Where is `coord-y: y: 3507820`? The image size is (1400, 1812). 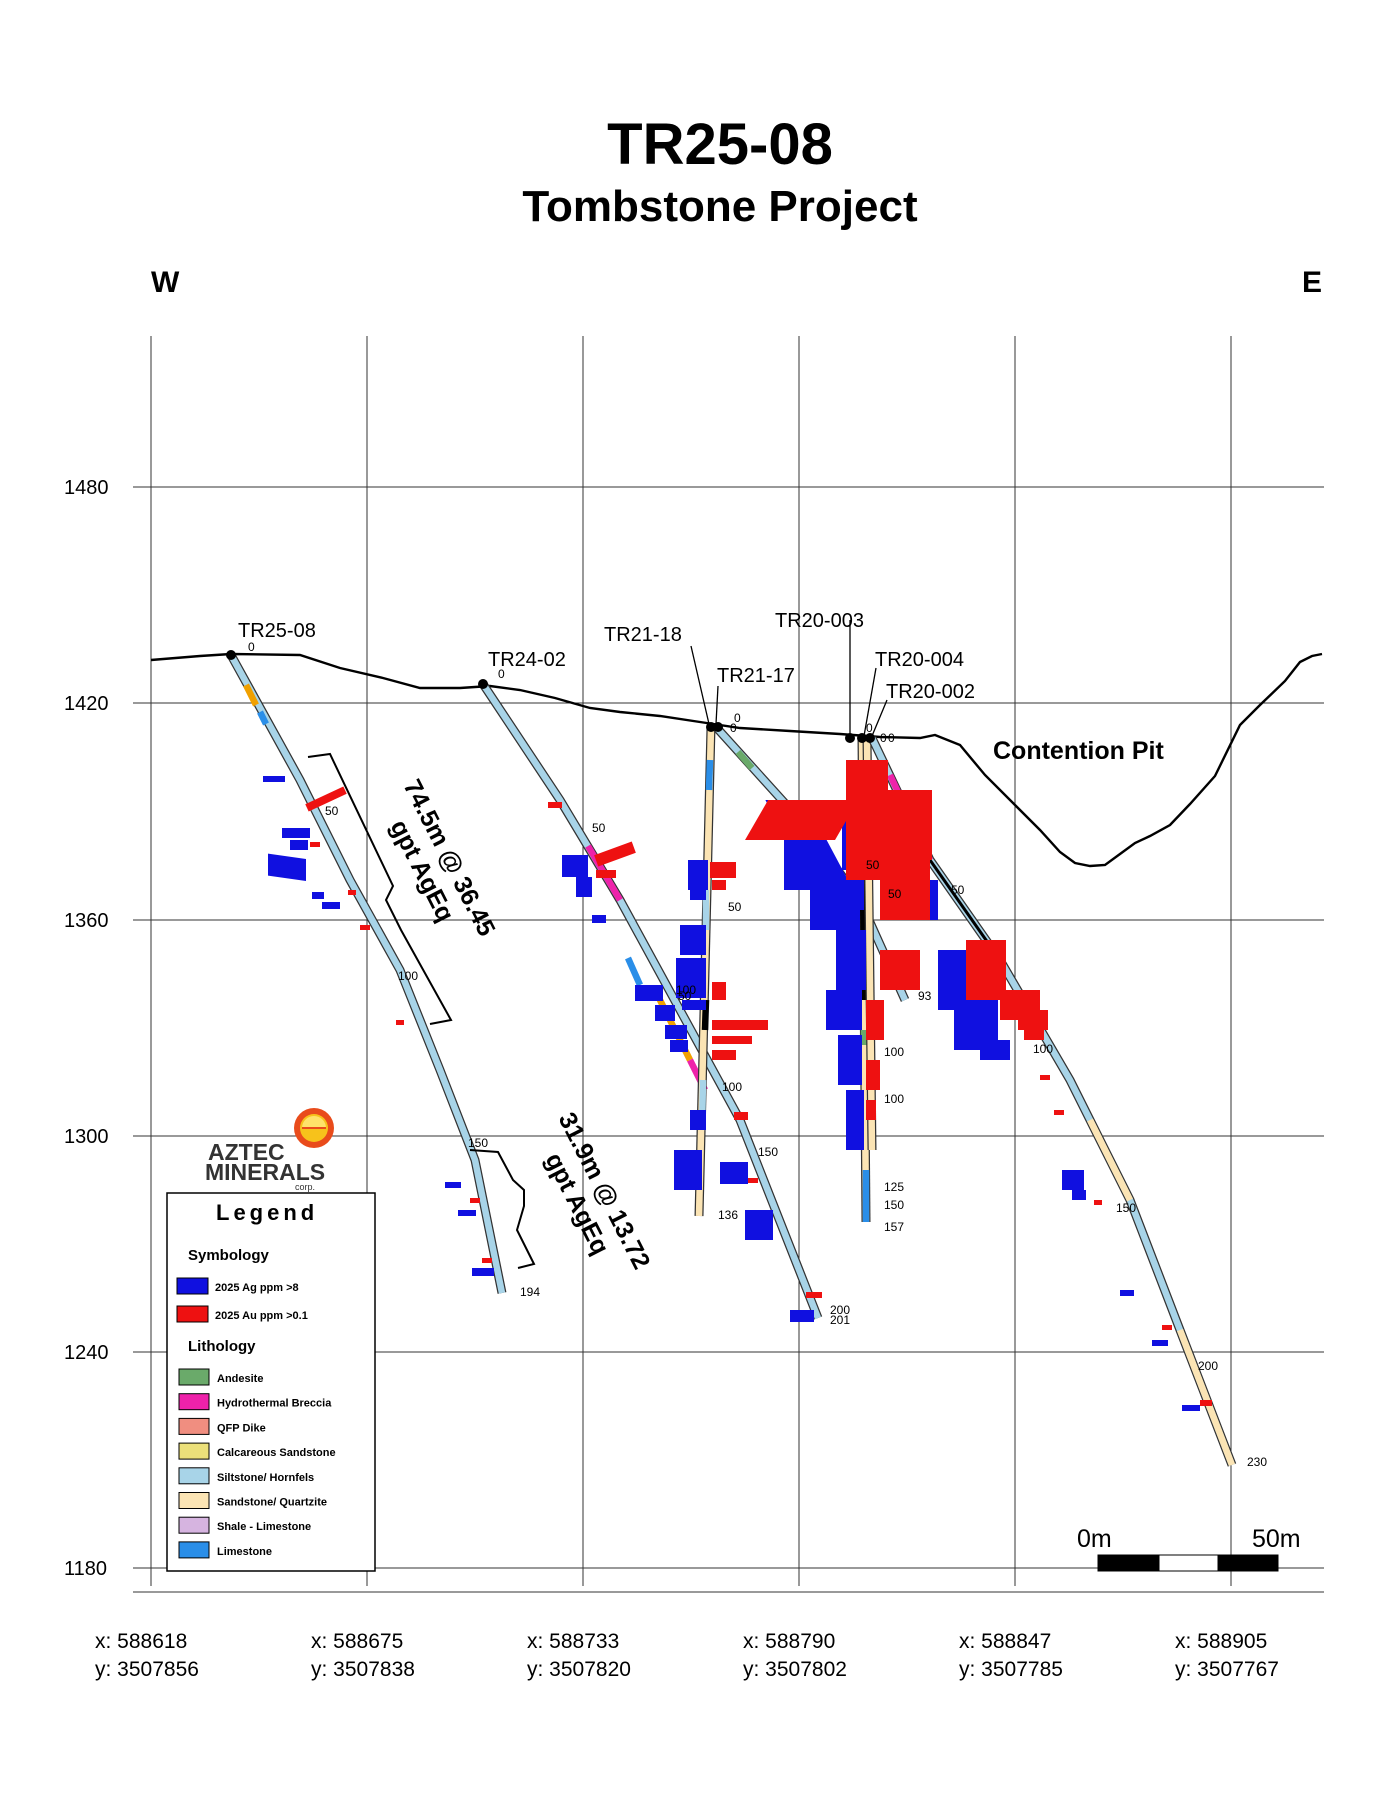 coord-y: y: 3507820 is located at coordinates (579, 1669).